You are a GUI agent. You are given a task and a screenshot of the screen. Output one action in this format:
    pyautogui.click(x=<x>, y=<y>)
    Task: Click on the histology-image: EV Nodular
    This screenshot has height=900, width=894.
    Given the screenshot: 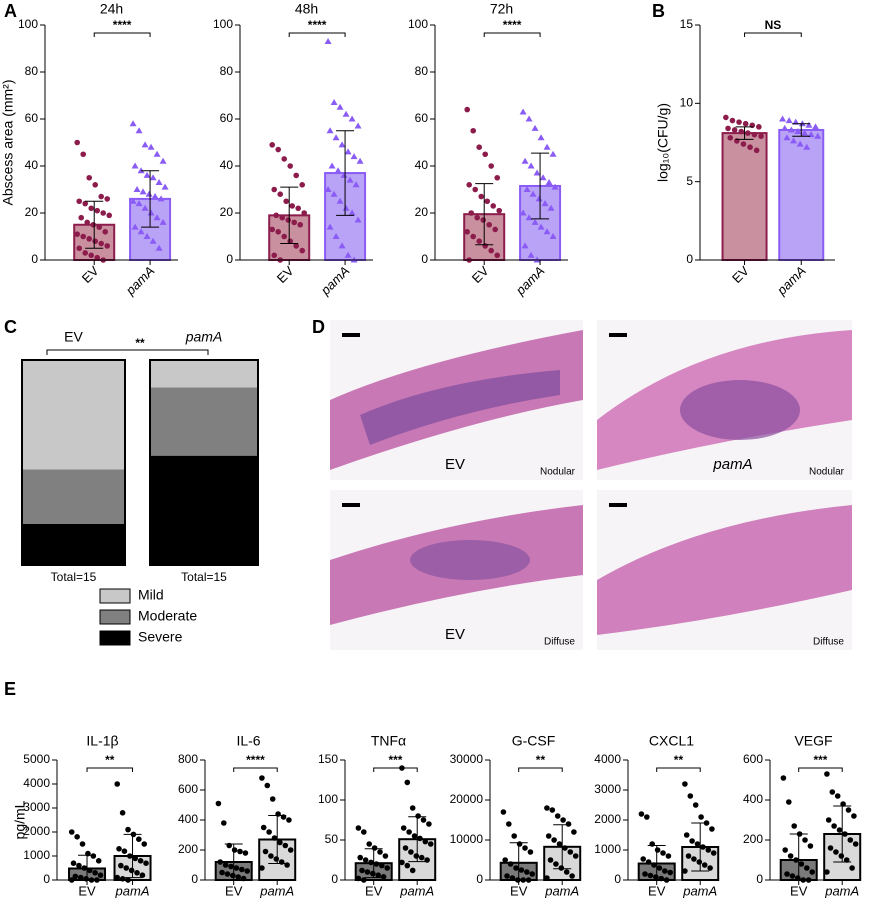 What is the action you would take?
    pyautogui.click(x=456, y=400)
    